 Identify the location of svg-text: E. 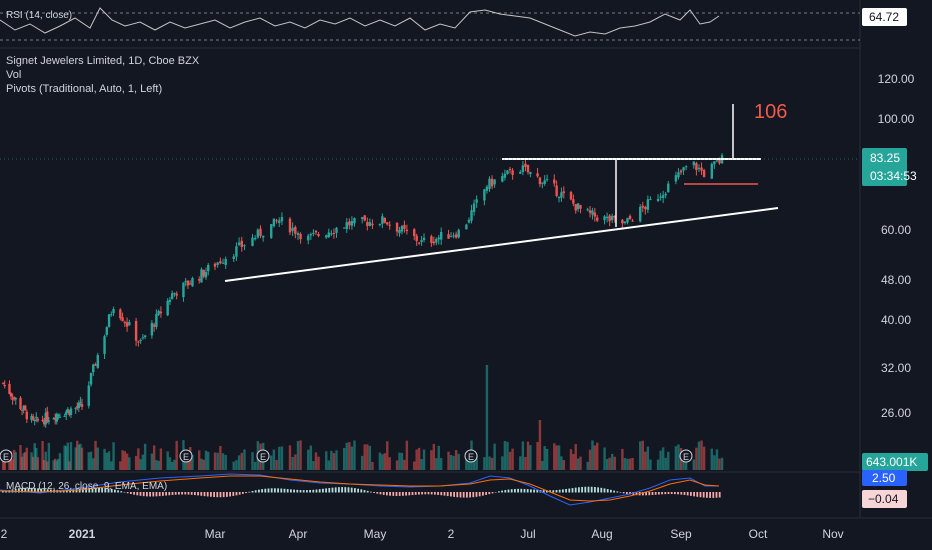
(6, 457).